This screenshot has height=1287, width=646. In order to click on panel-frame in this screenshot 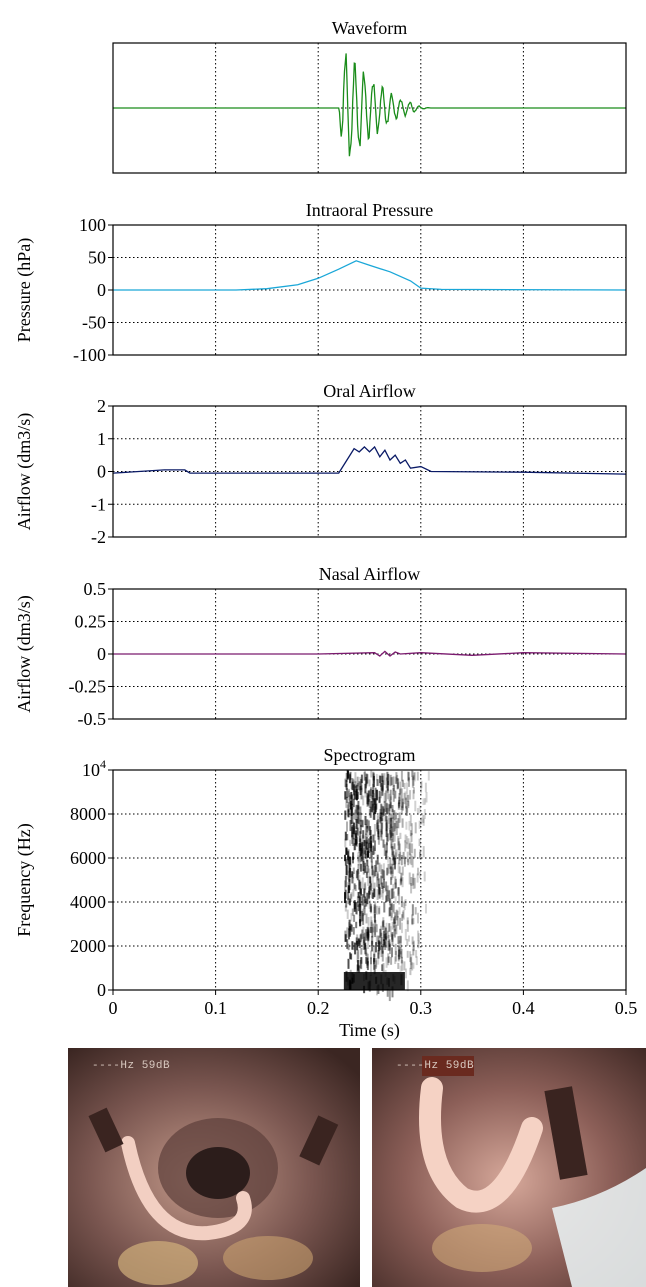, I will do `click(369, 290)`.